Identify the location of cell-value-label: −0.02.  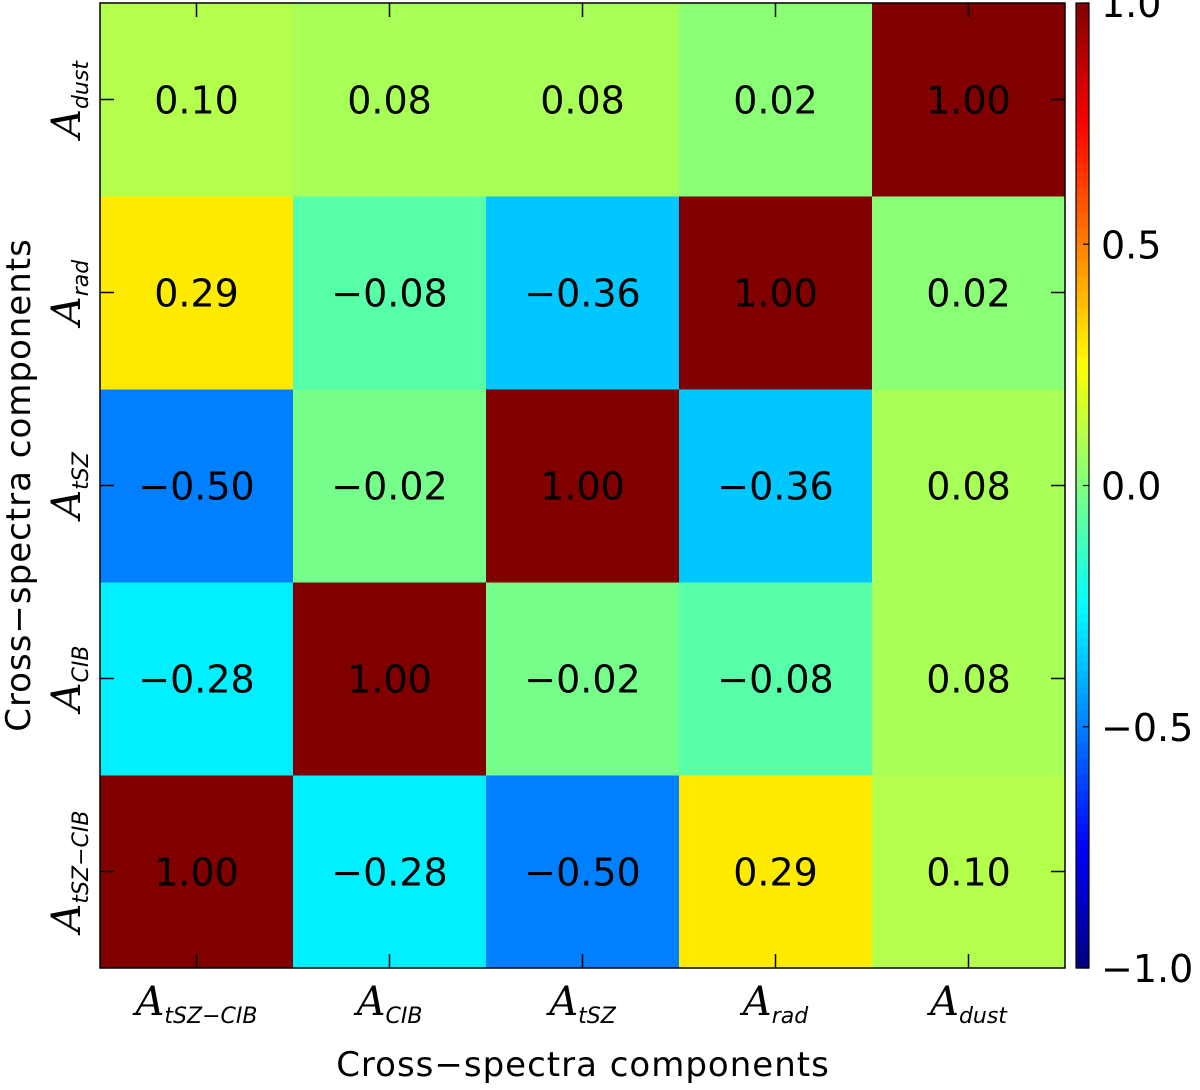
(389, 487).